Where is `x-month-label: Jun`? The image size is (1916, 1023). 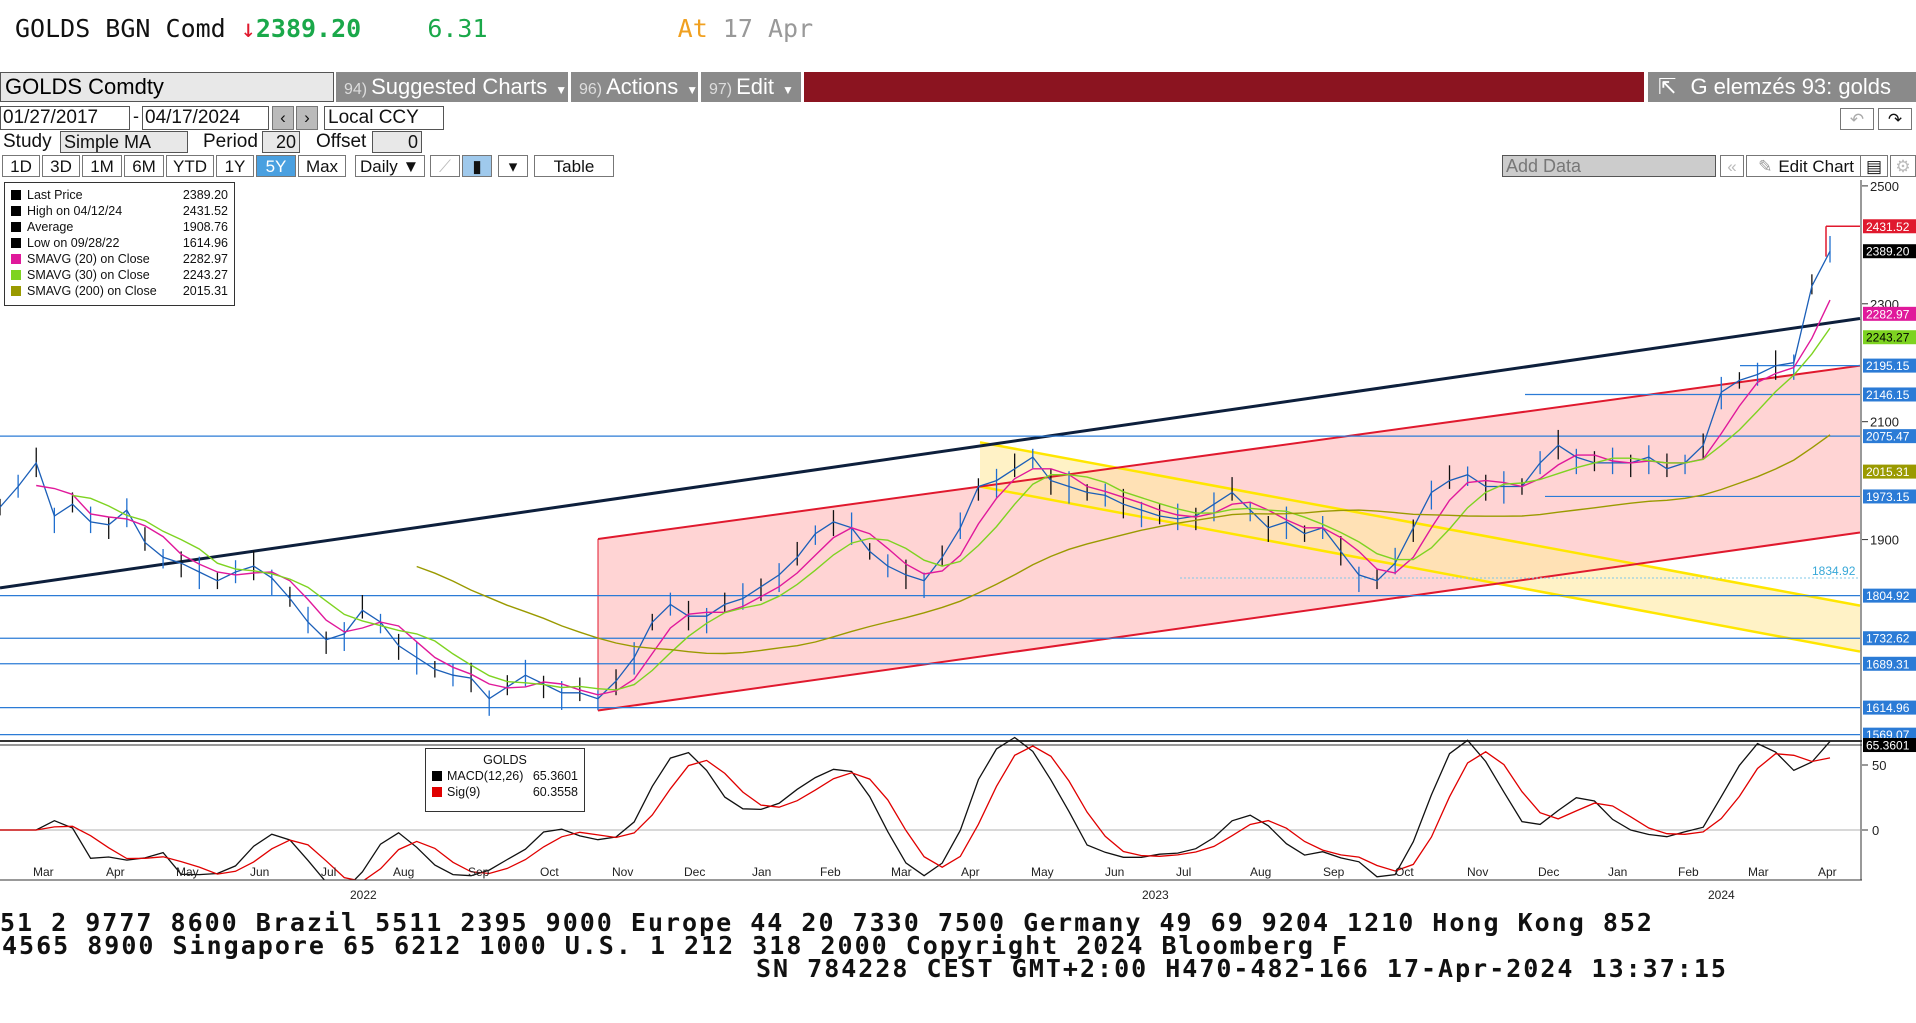
x-month-label: Jun is located at coordinates (1114, 872).